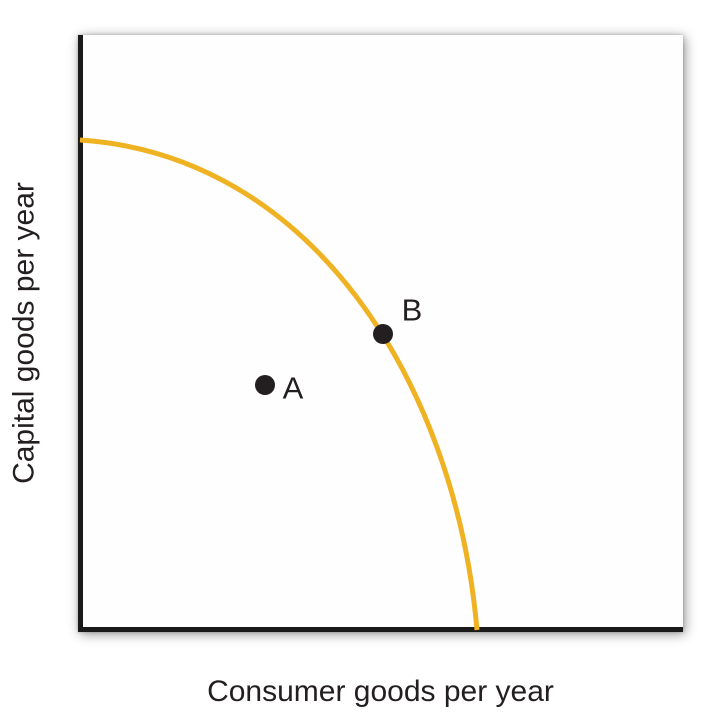 The height and width of the screenshot is (714, 716). I want to click on point-a-label: A, so click(293, 388).